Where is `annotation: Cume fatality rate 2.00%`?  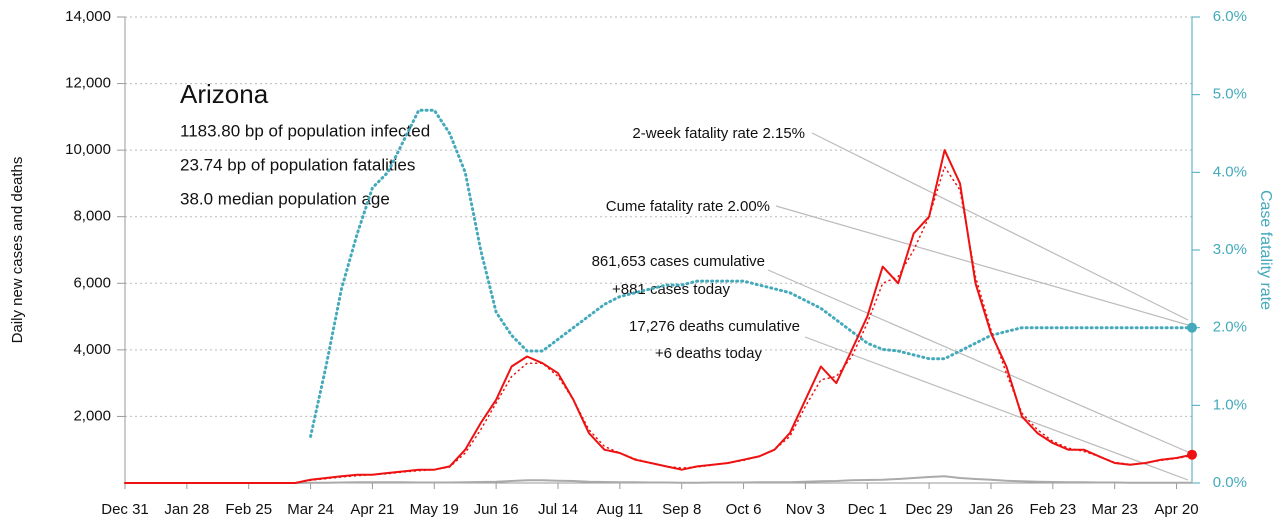
annotation: Cume fatality rate 2.00% is located at coordinates (688, 206).